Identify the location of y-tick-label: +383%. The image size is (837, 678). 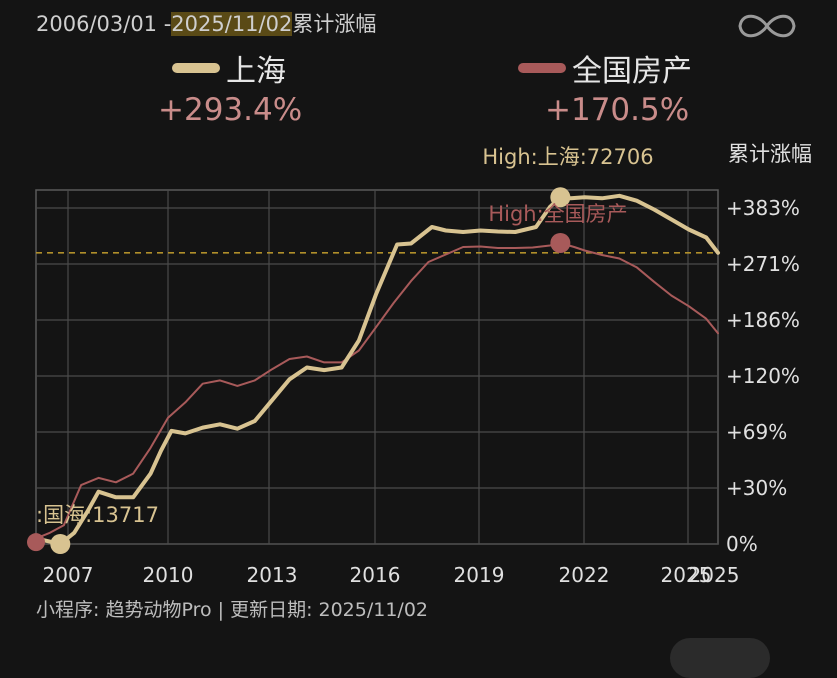
(763, 208).